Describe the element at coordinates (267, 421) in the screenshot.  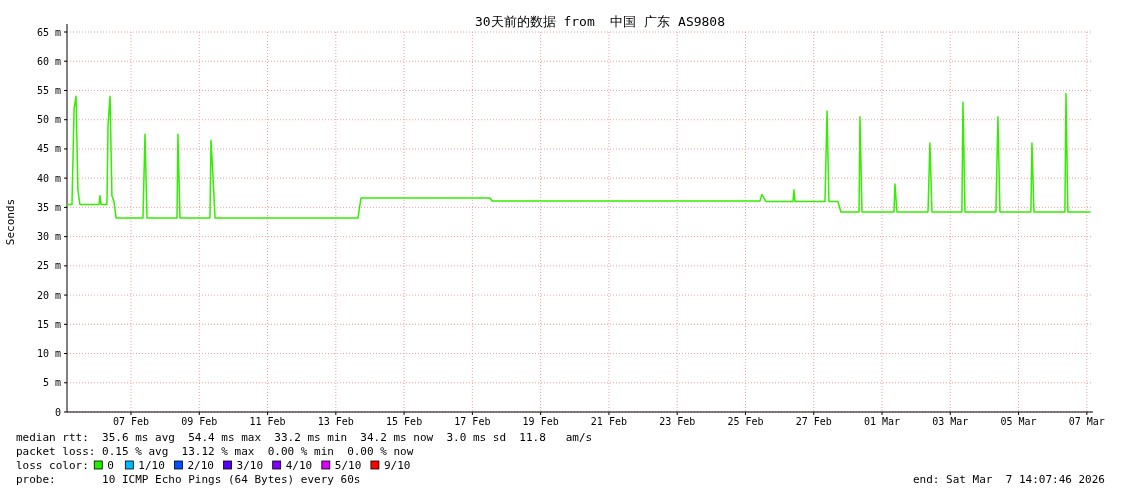
I see `x-tick-label: 11 Feb` at that location.